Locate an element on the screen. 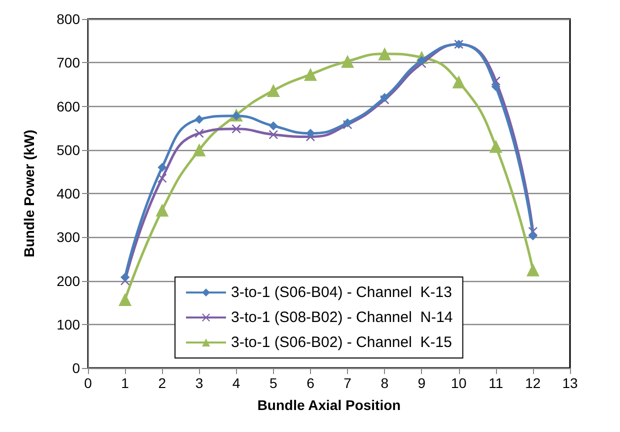 The height and width of the screenshot is (432, 620). x-tick-label: 2 is located at coordinates (162, 383).